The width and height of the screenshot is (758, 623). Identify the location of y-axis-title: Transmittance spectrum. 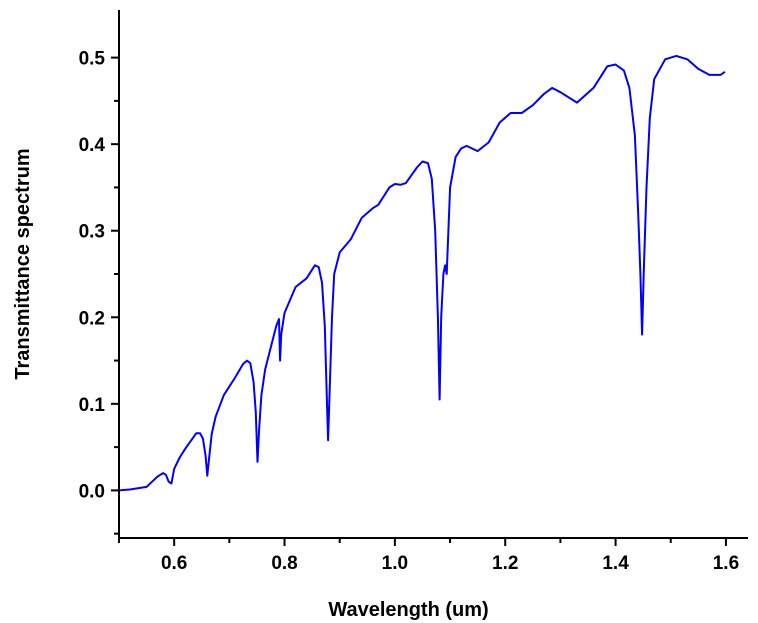
(23, 263).